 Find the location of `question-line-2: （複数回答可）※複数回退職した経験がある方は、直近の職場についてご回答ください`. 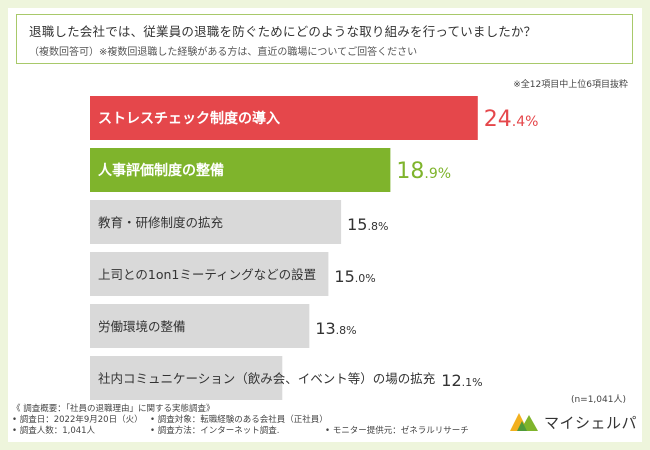

question-line-2: （複数回答可）※複数回退職した経験がある方は、直近の職場についてご回答ください is located at coordinates (223, 52).